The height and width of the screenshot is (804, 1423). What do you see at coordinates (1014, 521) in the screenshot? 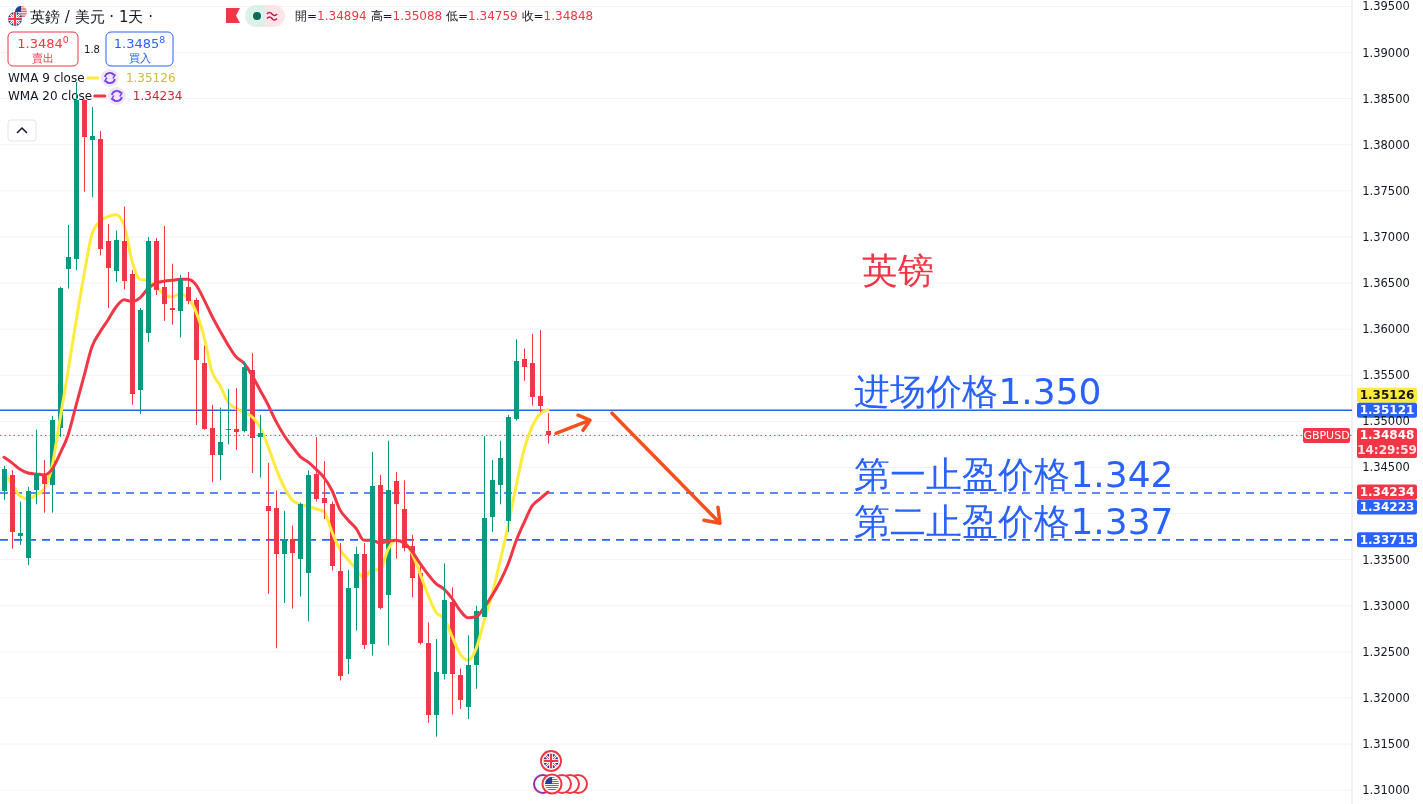
I see `ref-line-label: 第二止盈价格1.337` at bounding box center [1014, 521].